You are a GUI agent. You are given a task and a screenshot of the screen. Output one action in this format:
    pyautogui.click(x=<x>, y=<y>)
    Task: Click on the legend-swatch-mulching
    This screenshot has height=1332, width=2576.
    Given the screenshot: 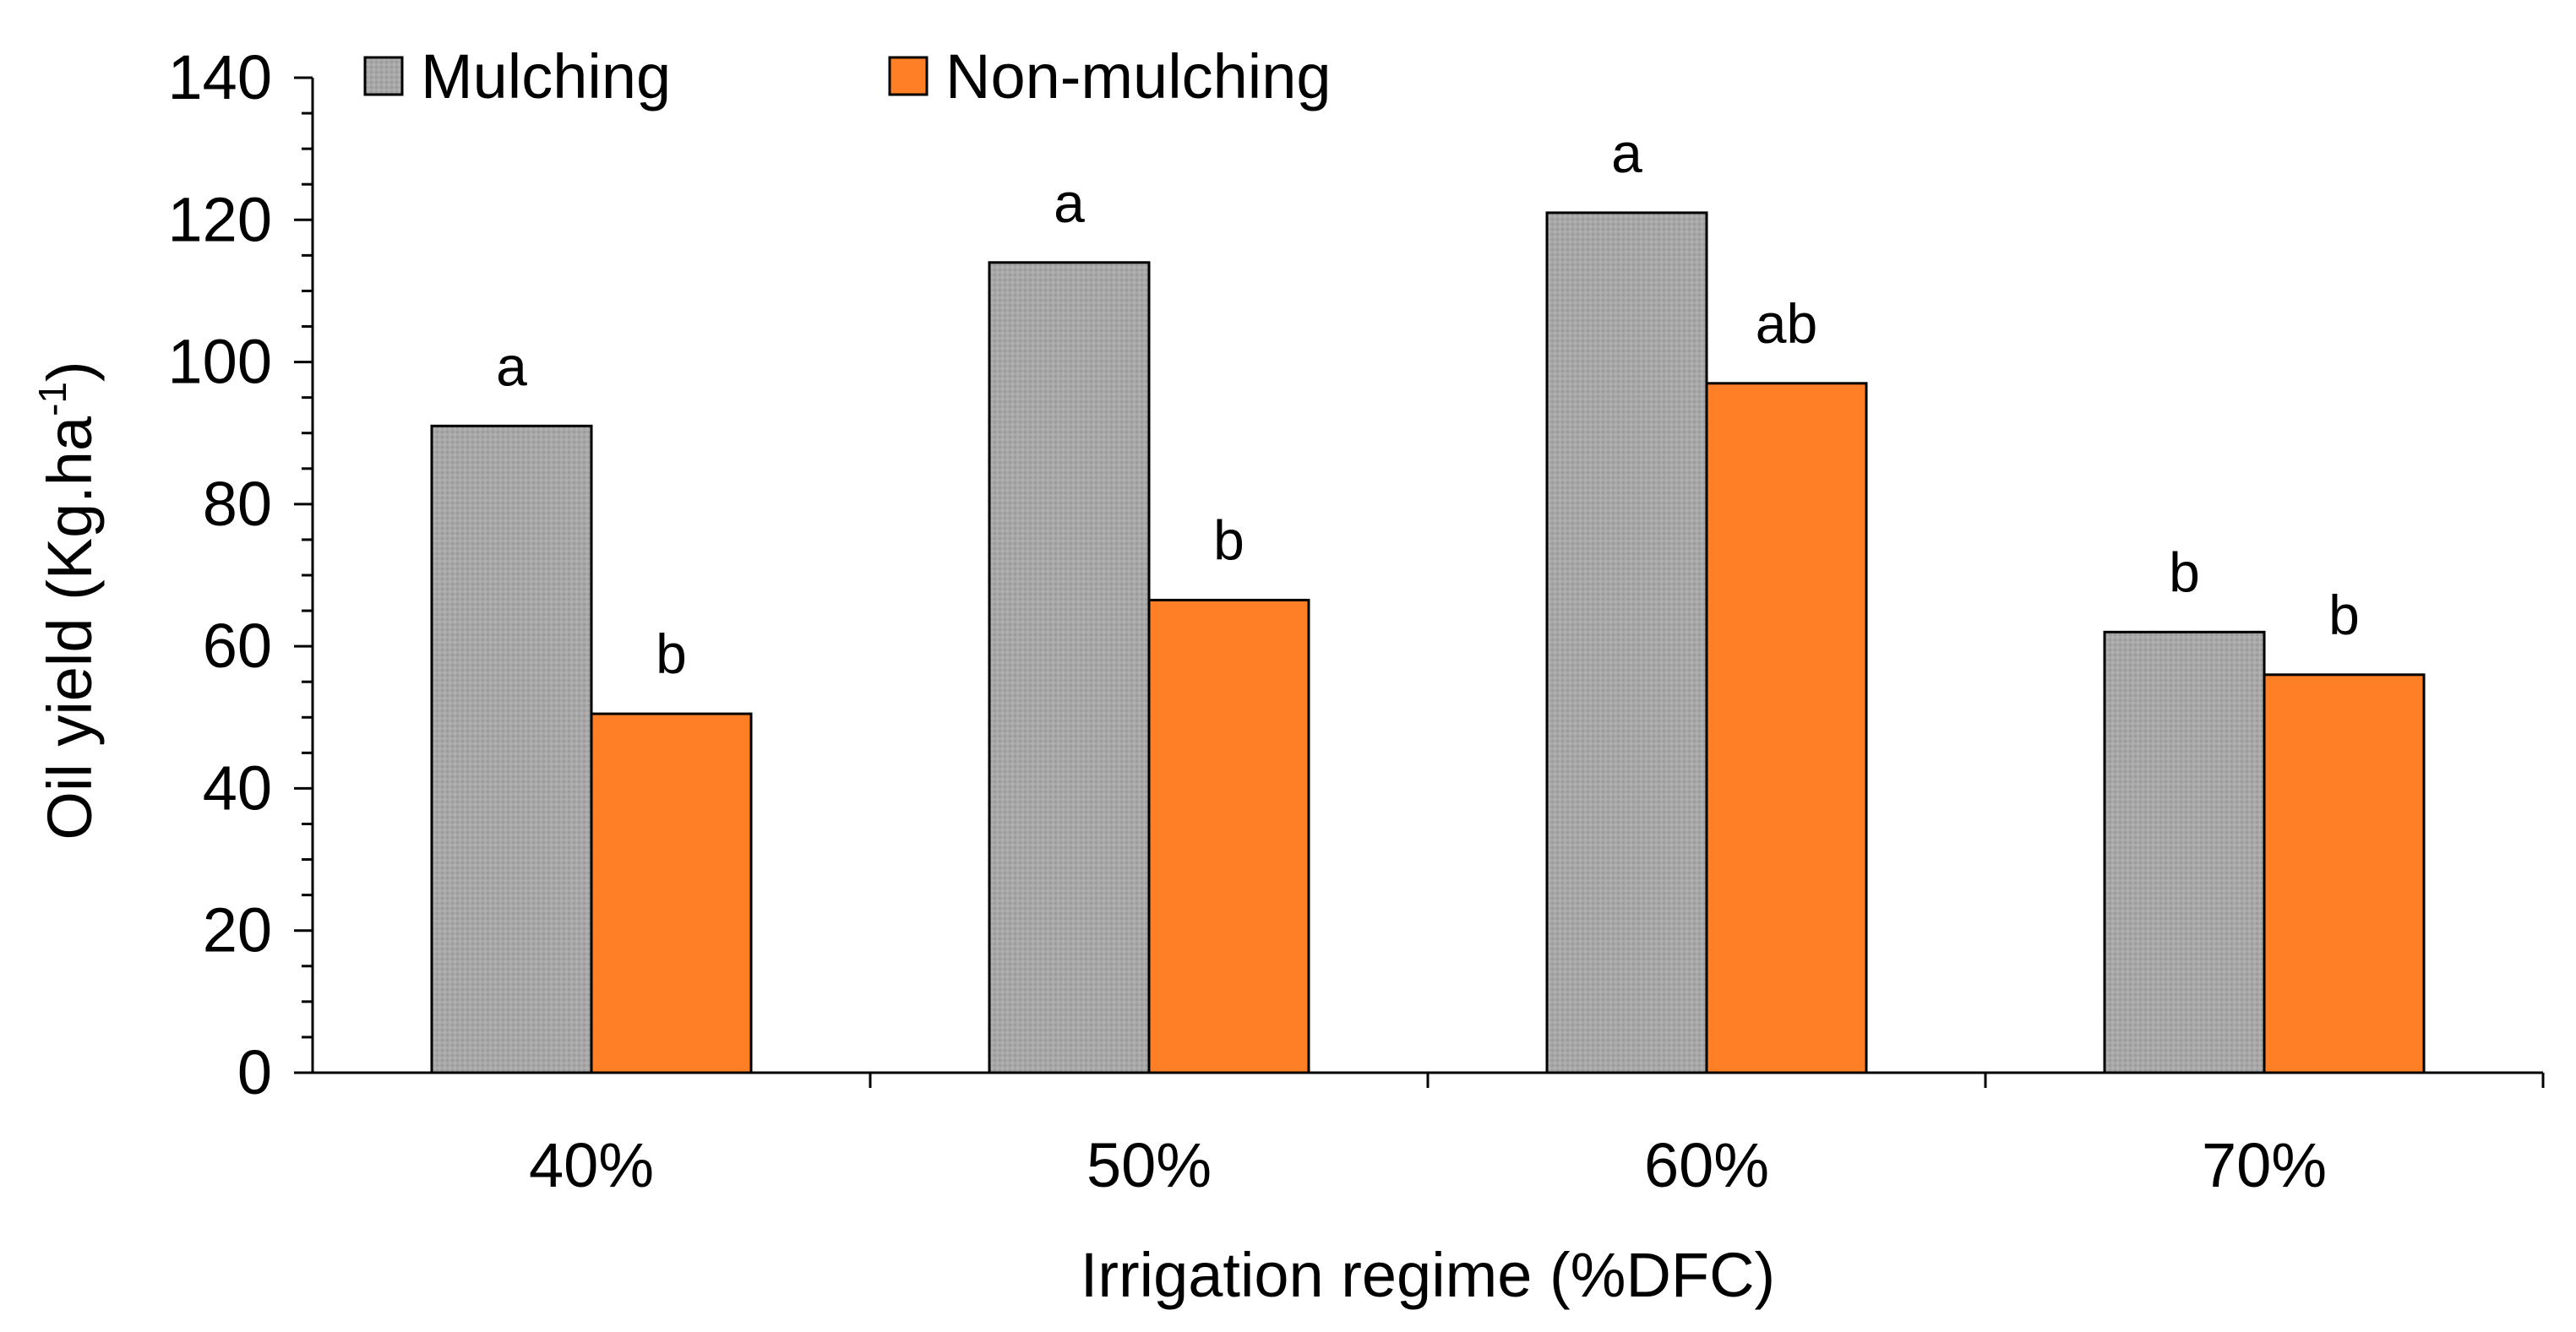 What is the action you would take?
    pyautogui.click(x=383, y=76)
    